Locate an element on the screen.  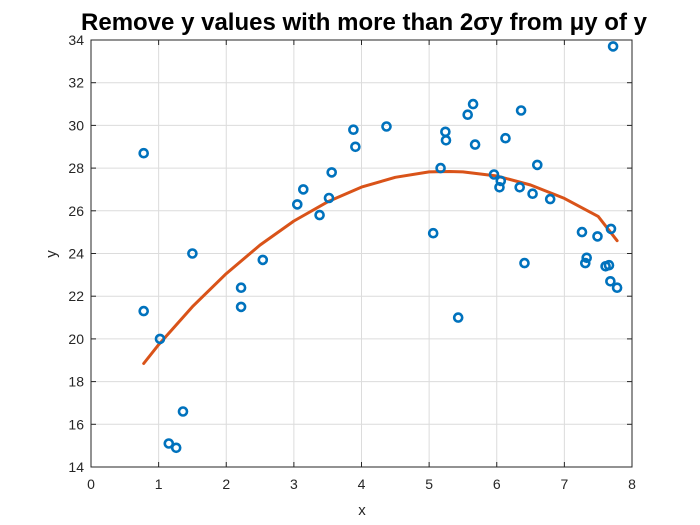
y-tick-label: 14 is located at coordinates (76, 467).